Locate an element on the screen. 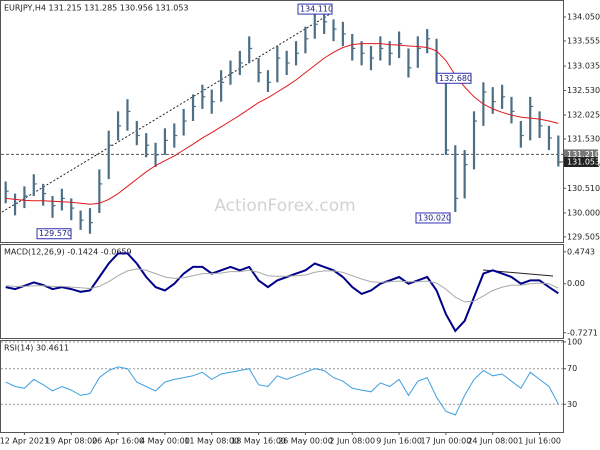  x-tick-label: 26 Apr 16:00 is located at coordinates (118, 441).